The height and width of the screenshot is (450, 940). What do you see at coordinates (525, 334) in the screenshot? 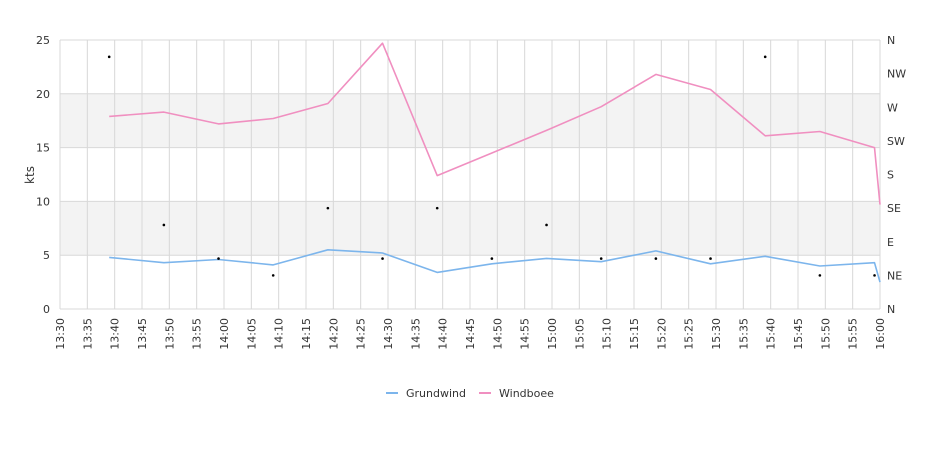
I see `x-tick-label: 14:55` at bounding box center [525, 334].